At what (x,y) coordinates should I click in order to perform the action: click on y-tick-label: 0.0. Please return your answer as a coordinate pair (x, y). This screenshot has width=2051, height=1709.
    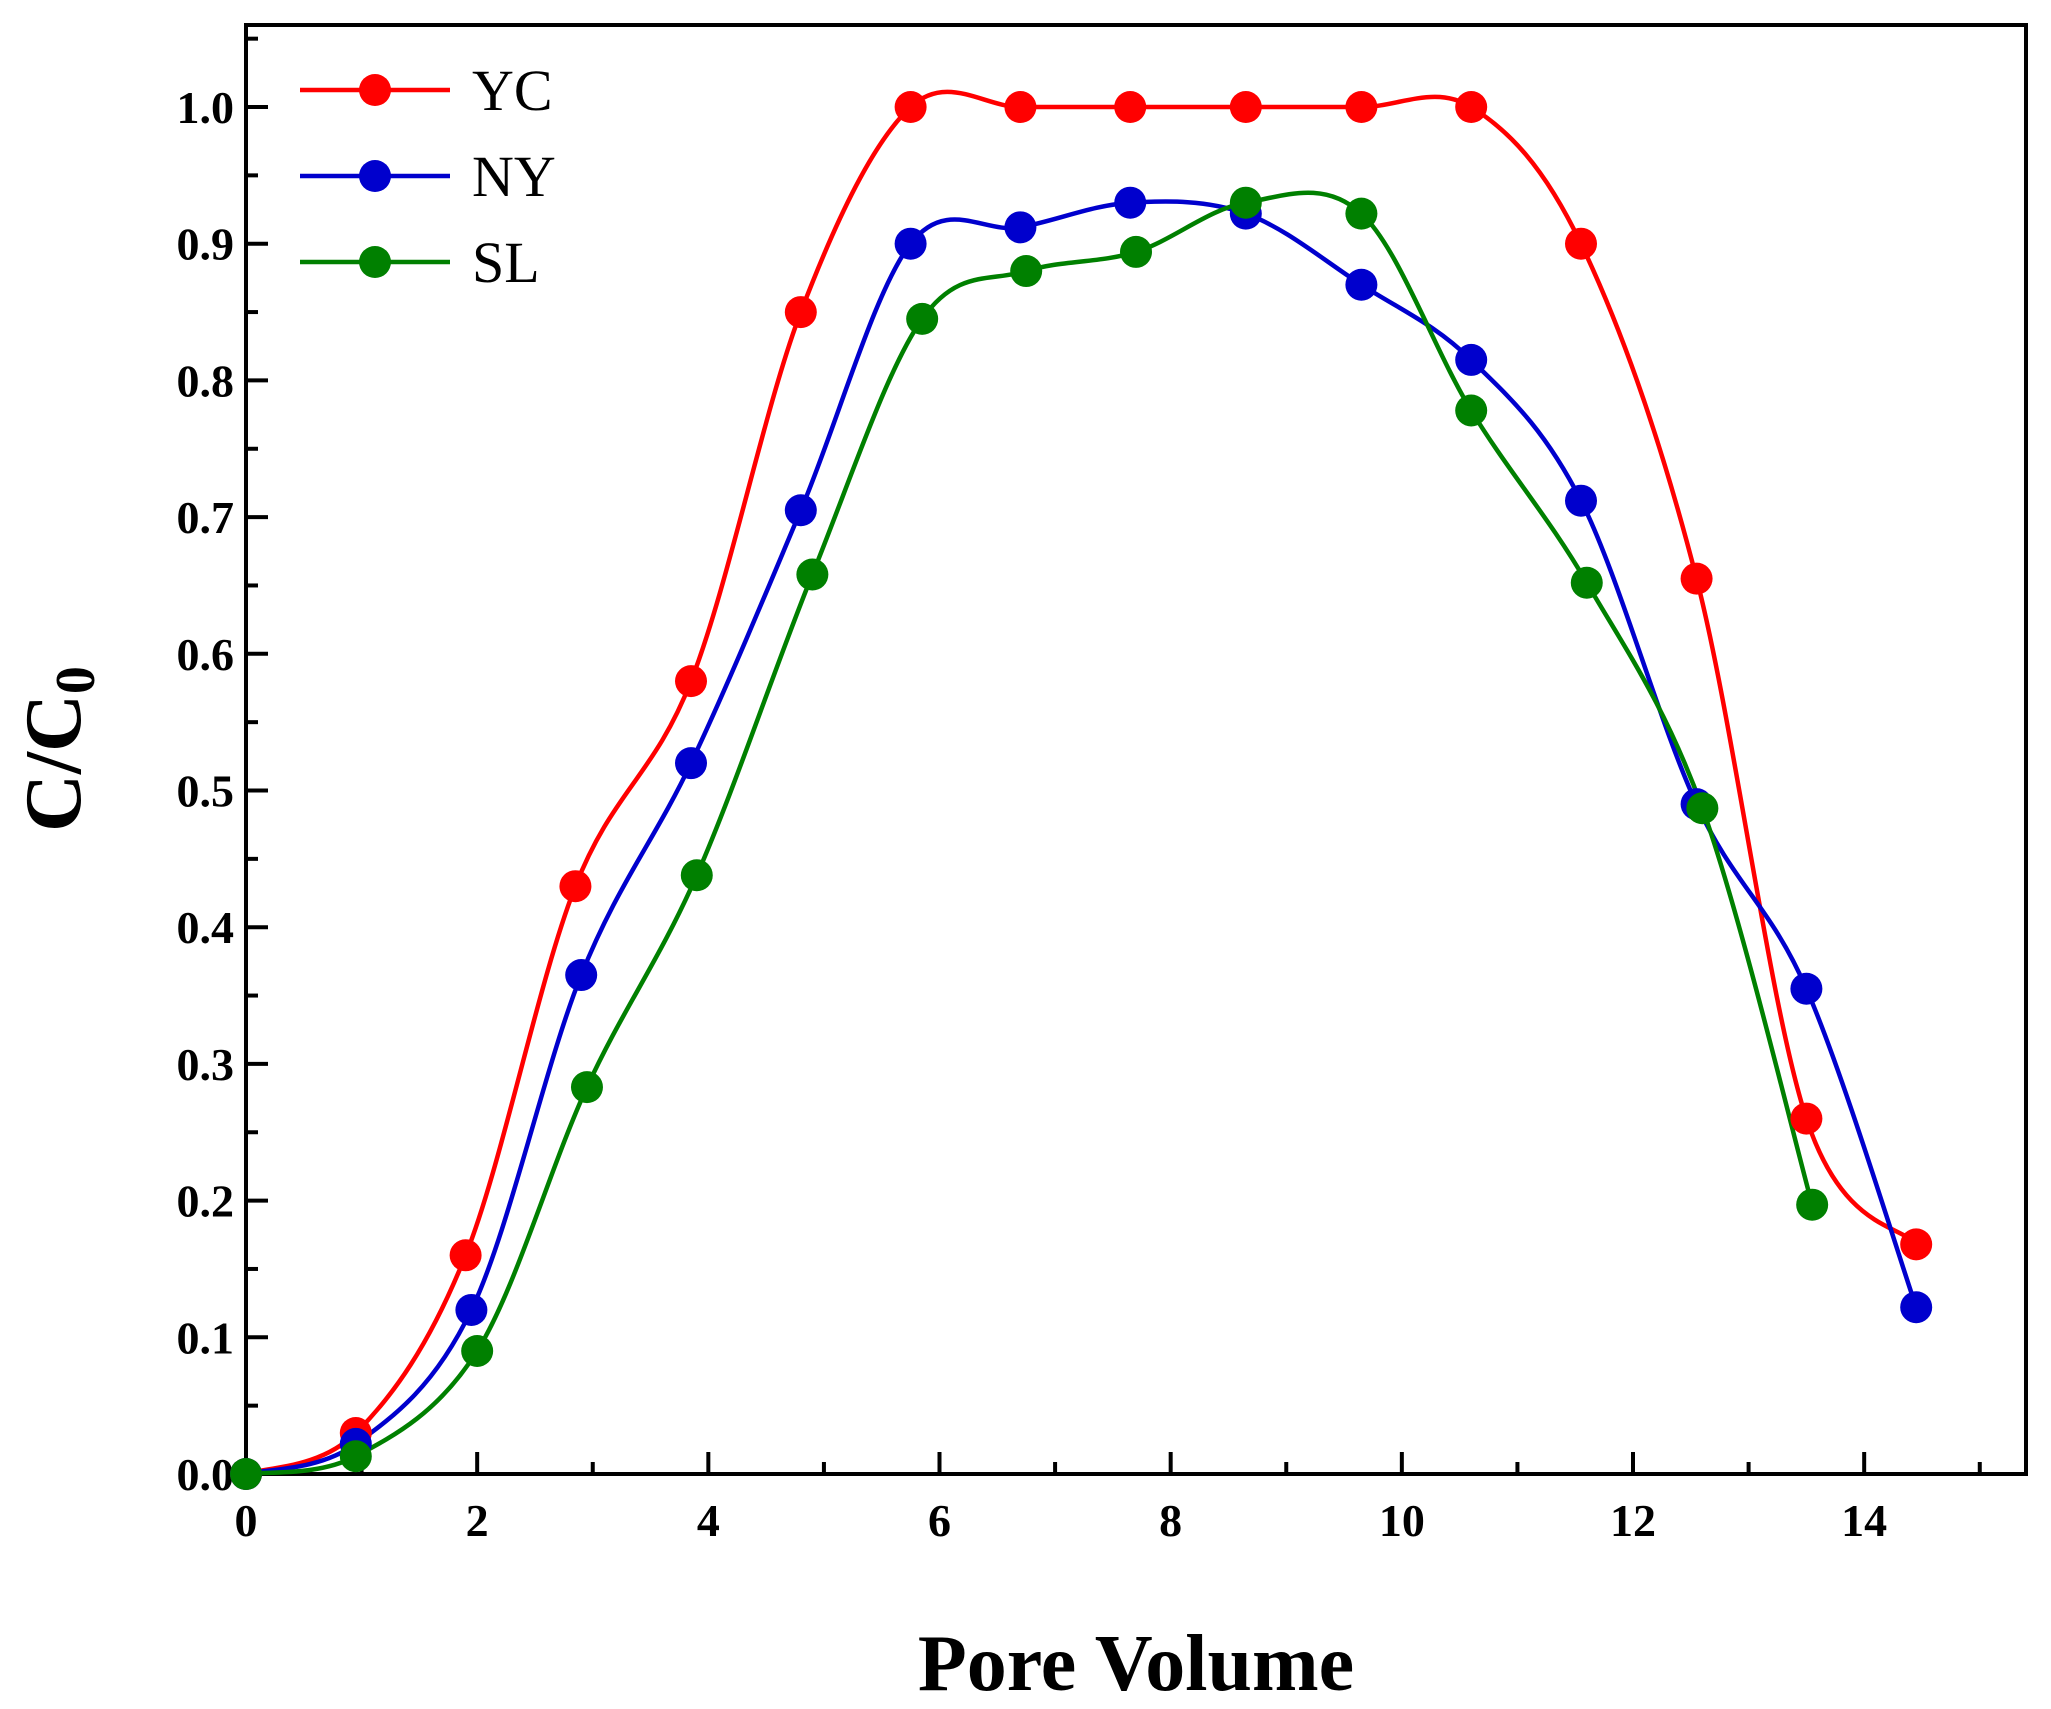
    Looking at the image, I should click on (206, 1474).